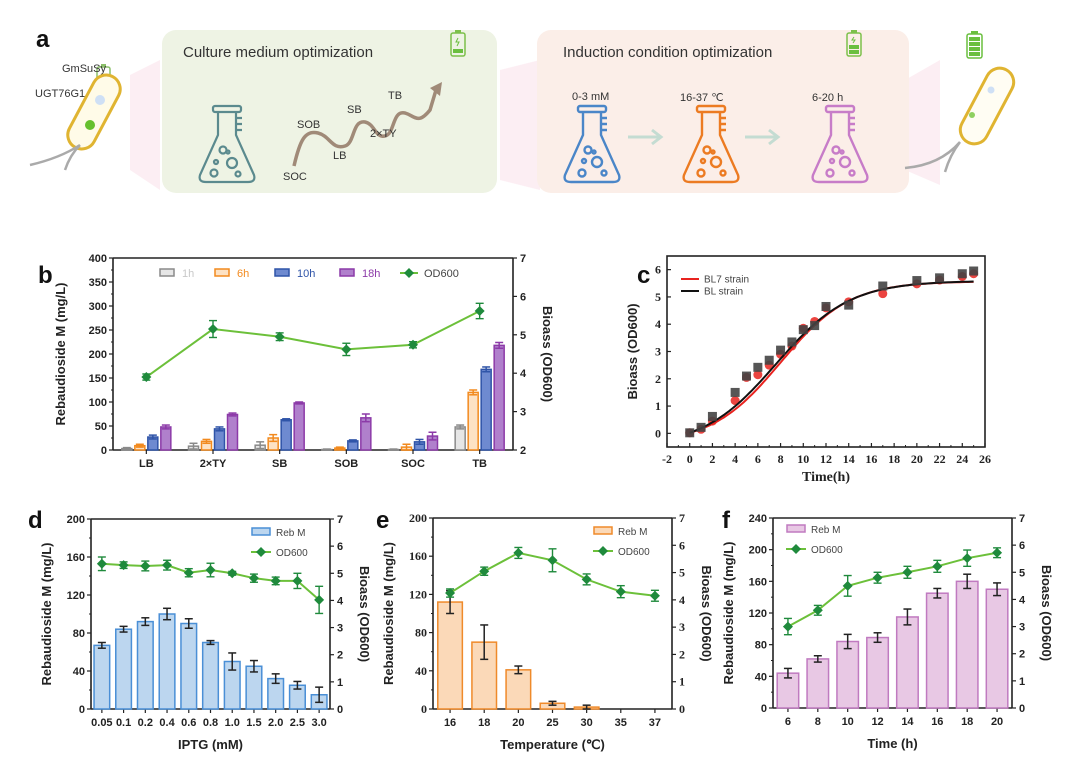 This screenshot has height=767, width=1080. I want to click on y-tick-label: 100, so click(98, 403).